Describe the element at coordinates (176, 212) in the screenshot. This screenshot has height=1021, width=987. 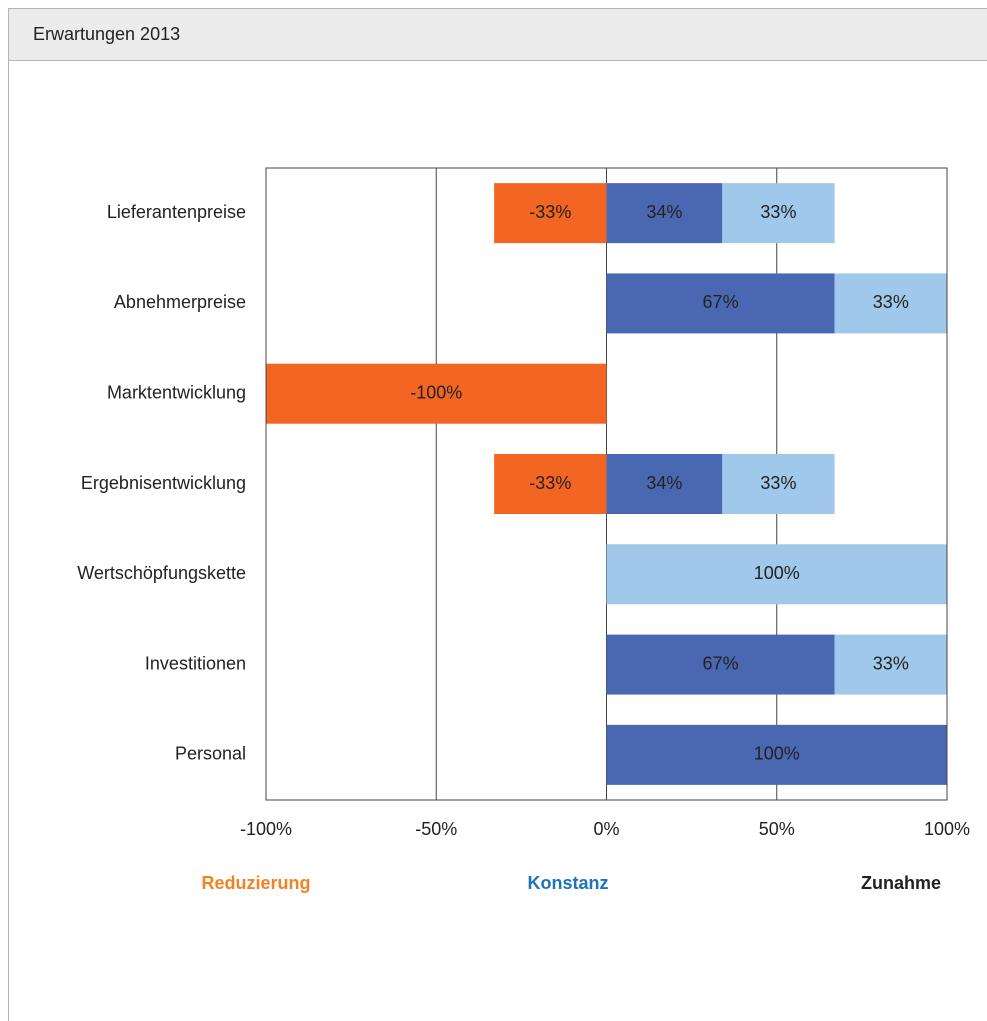
I see `y-tick-label: Lieferantenpreise` at that location.